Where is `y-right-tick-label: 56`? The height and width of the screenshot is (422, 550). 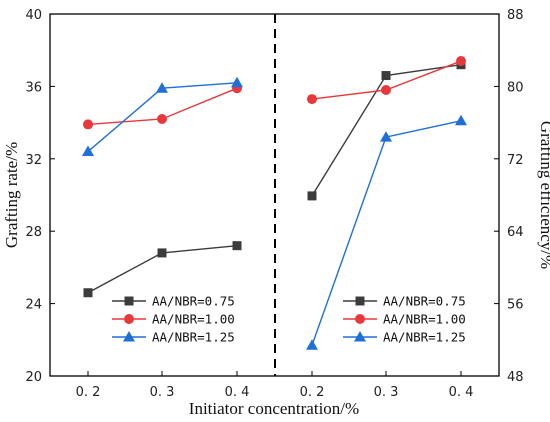 y-right-tick-label: 56 is located at coordinates (515, 305).